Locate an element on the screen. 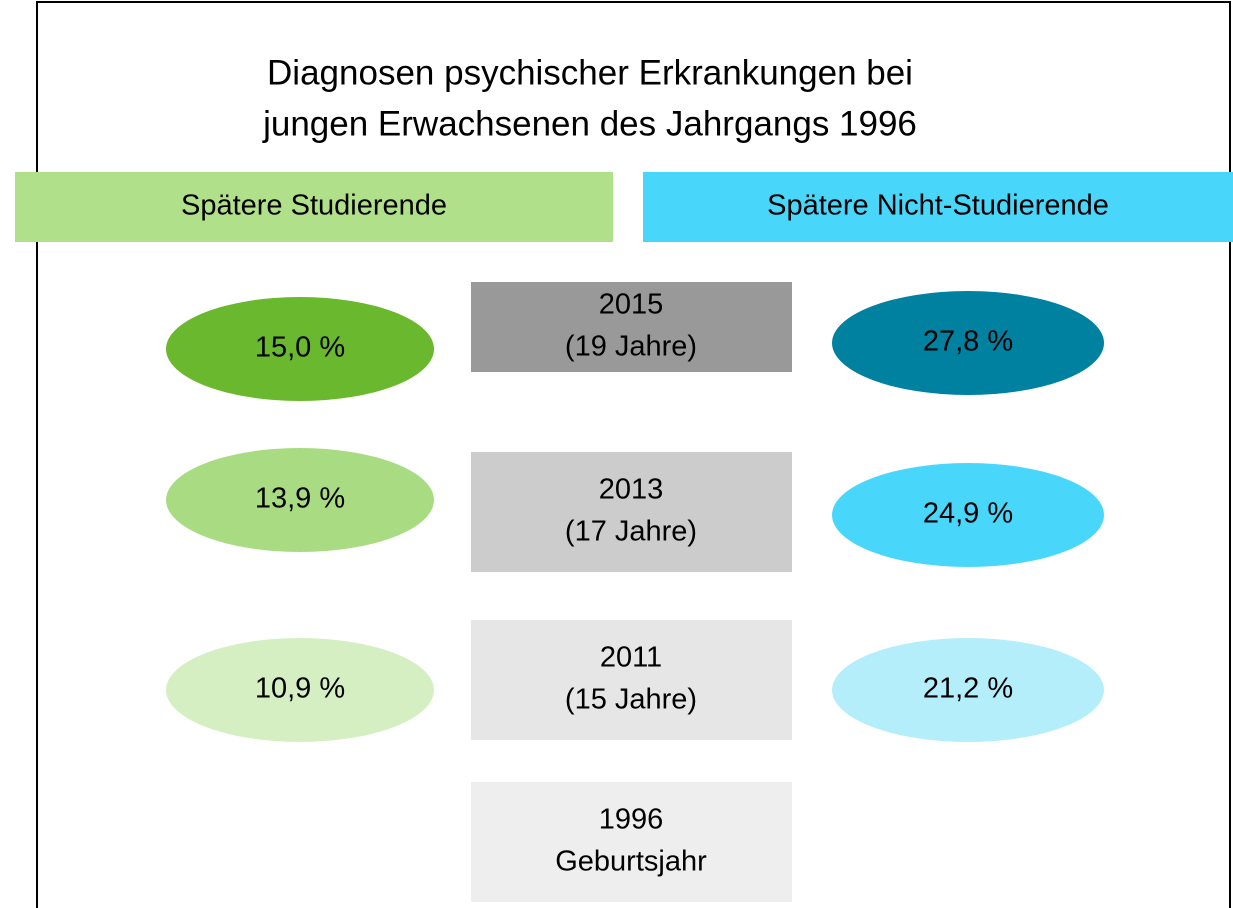 The image size is (1233, 908). value-label: 15,0 % is located at coordinates (300, 348).